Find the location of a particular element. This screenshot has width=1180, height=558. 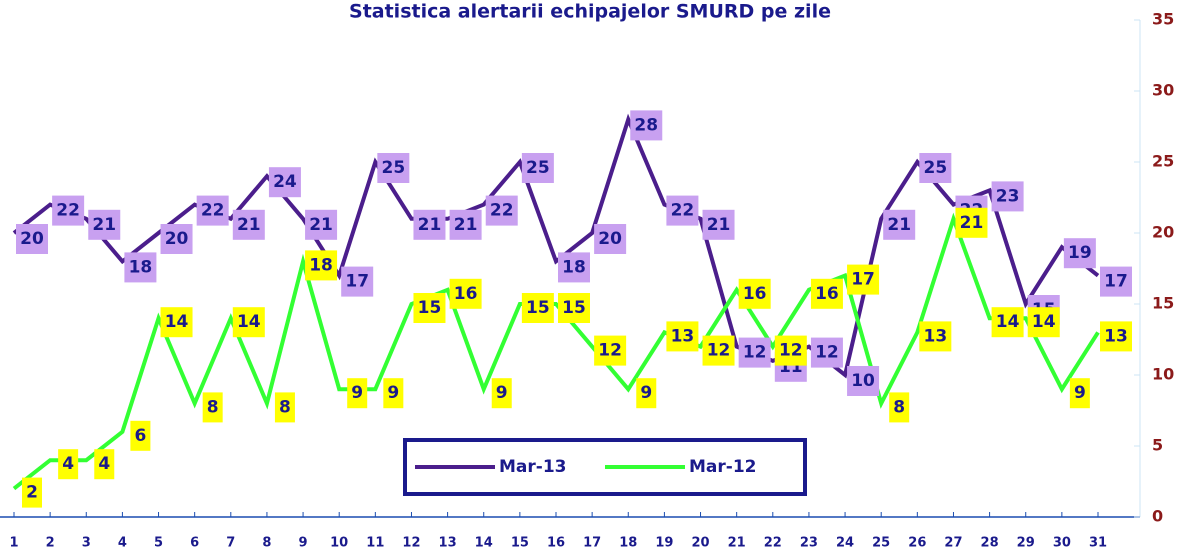

x-tick-label: 27 is located at coordinates (953, 543).